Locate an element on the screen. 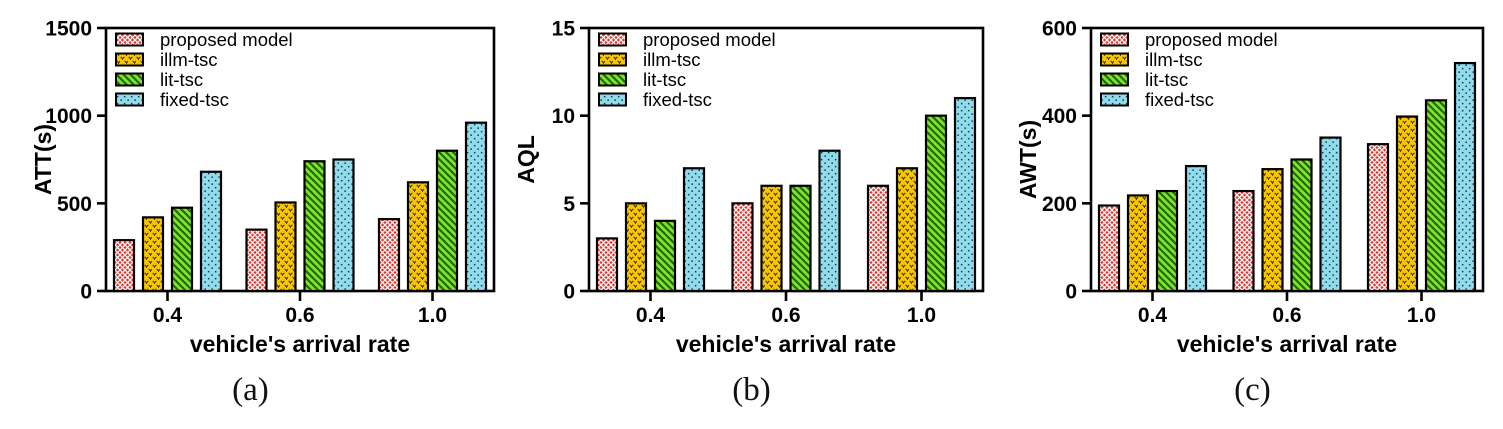 This screenshot has height=429, width=1503. panel-caption-b: (b) is located at coordinates (751, 390).